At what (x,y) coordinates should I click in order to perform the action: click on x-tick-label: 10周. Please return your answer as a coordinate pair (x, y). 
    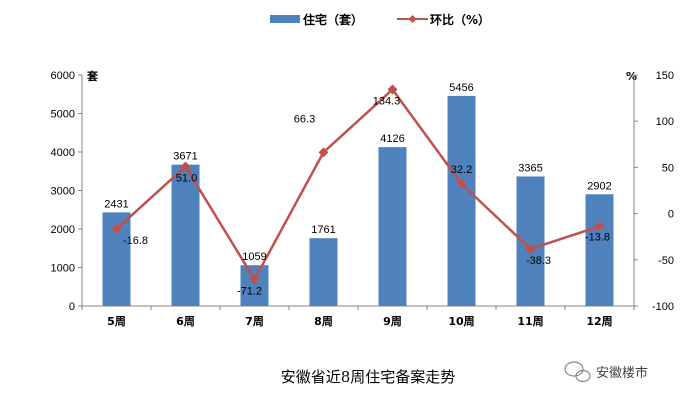
    Looking at the image, I should click on (461, 321).